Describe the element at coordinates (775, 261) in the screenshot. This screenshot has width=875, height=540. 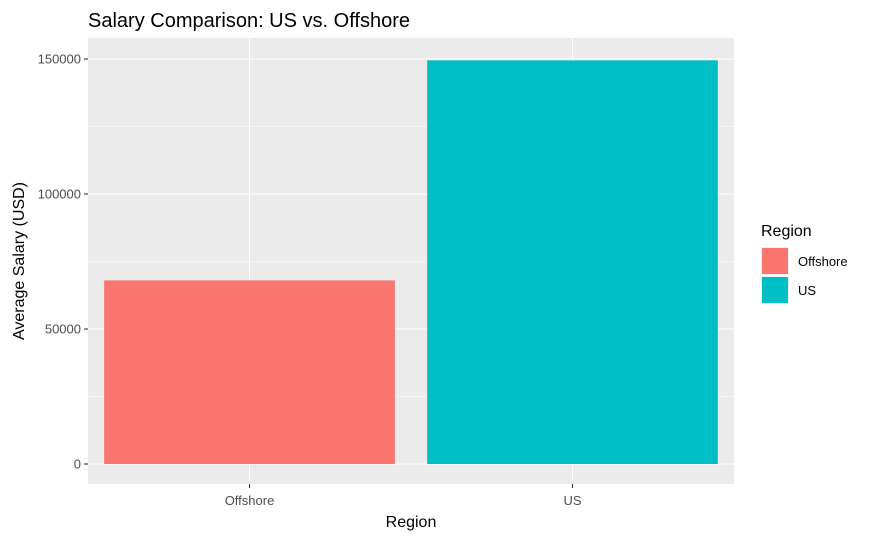
I see `legend-swatch-offshore` at that location.